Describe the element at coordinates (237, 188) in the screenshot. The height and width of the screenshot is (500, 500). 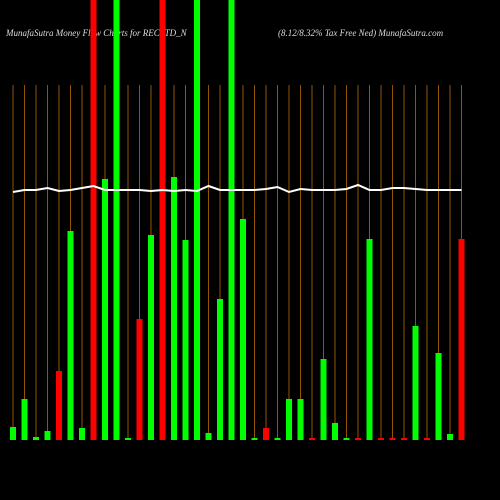
I see `money-flow-line` at that location.